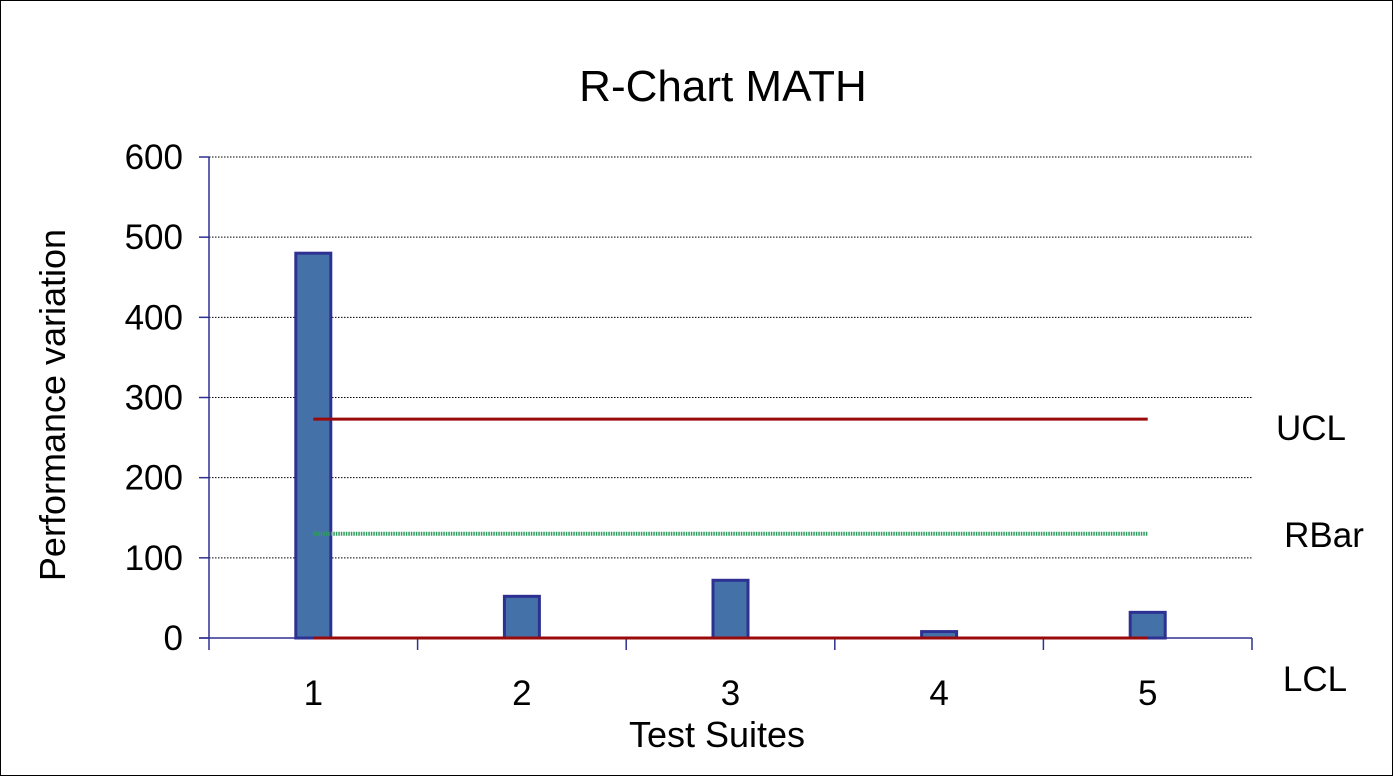  Describe the element at coordinates (173, 638) in the screenshot. I see `y-tick-label-0: 0` at that location.